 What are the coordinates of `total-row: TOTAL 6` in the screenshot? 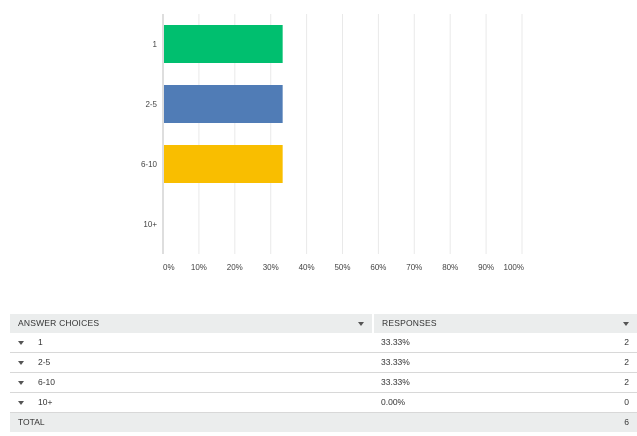 It's located at (323, 422).